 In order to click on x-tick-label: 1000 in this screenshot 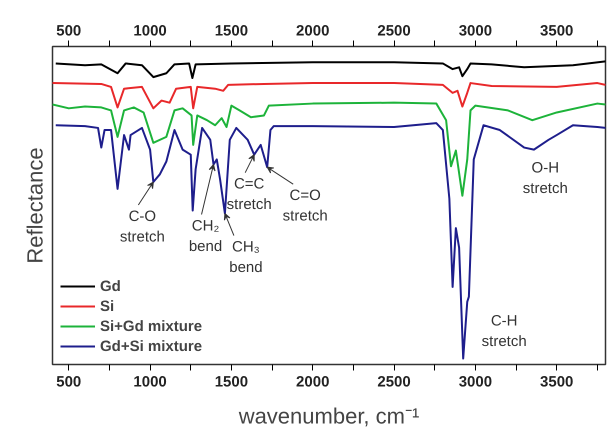, I will do `click(150, 31)`.